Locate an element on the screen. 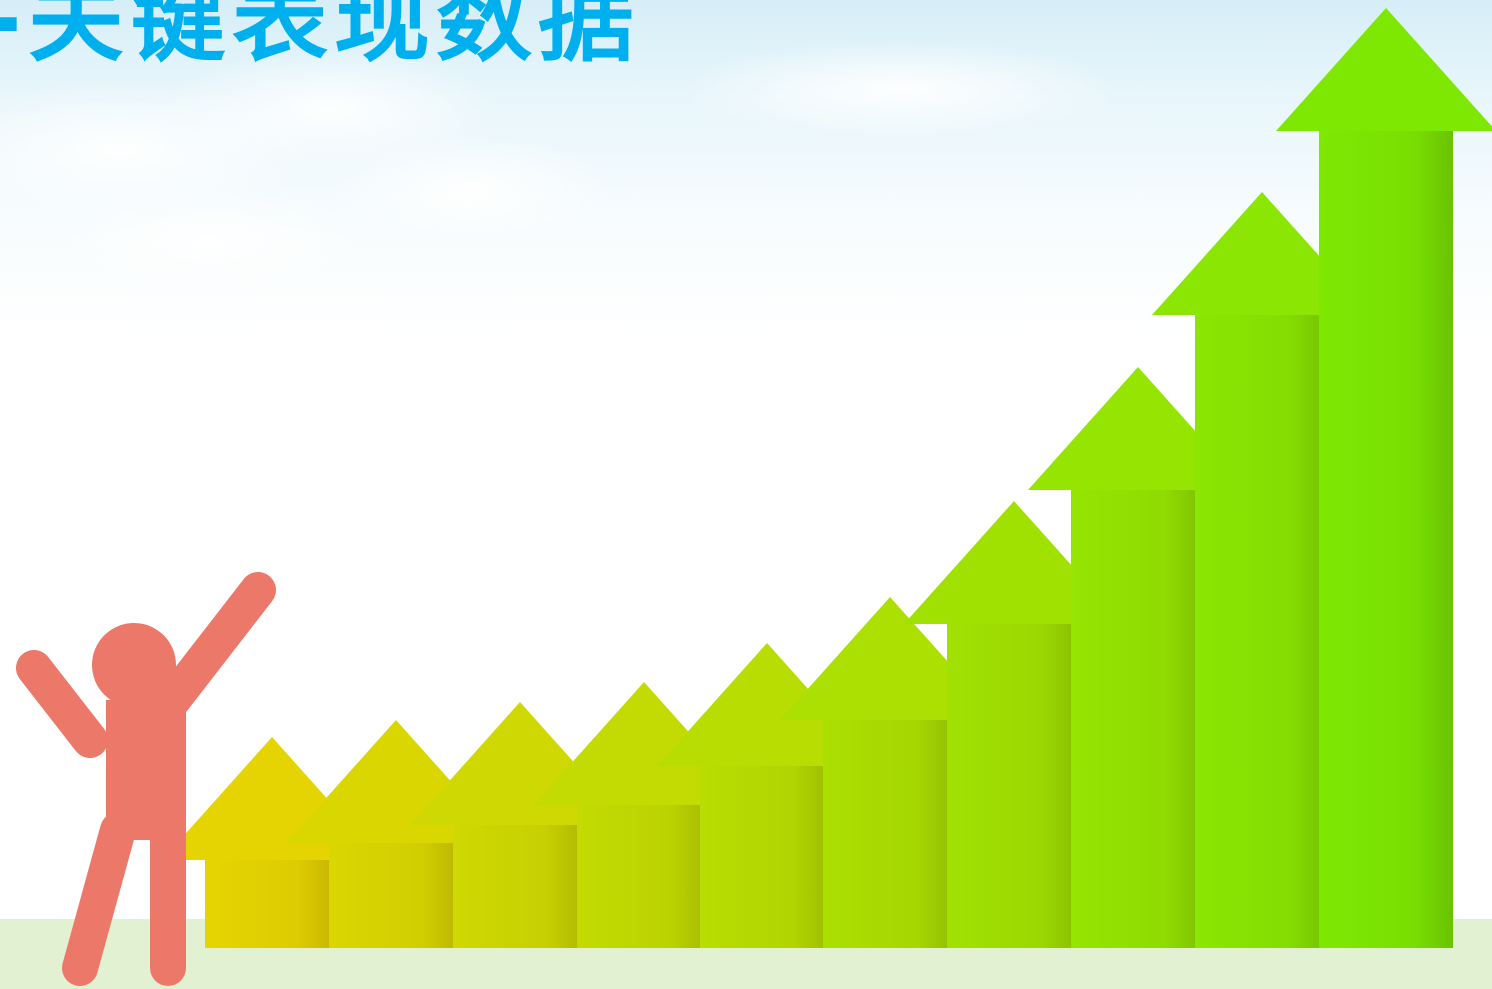 The width and height of the screenshot is (1492, 989). cheering-person-icon is located at coordinates (146, 779).